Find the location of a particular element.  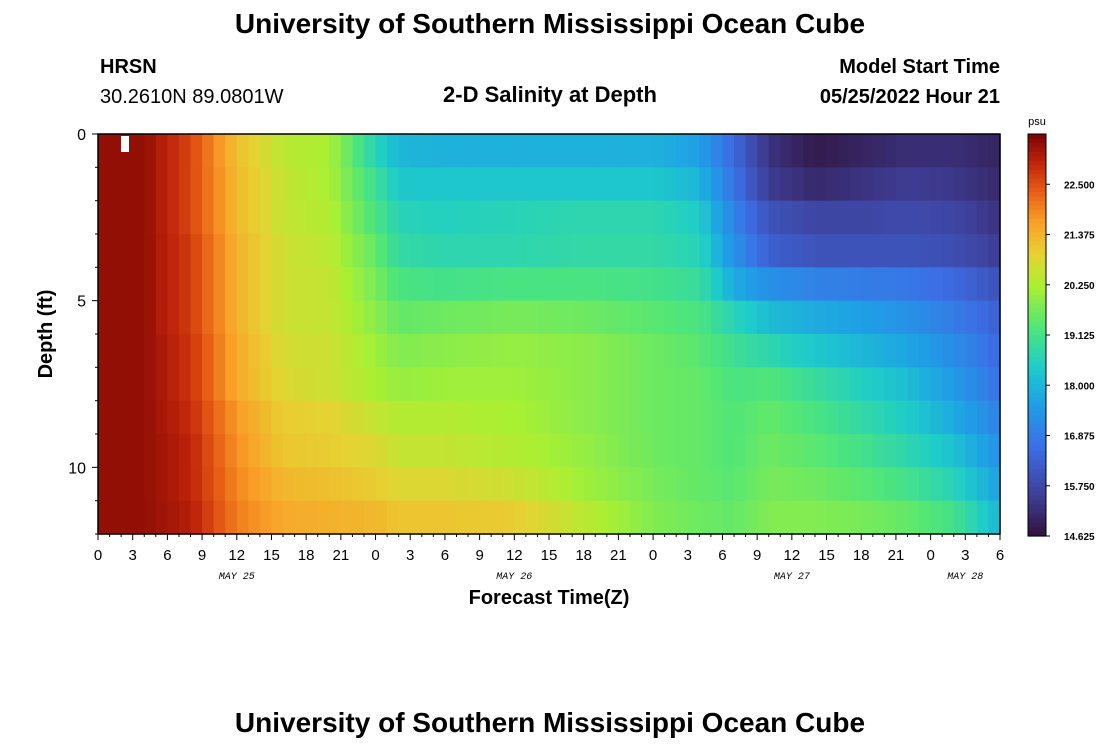

y-axis: 0 5 10 is located at coordinates (83, 331).